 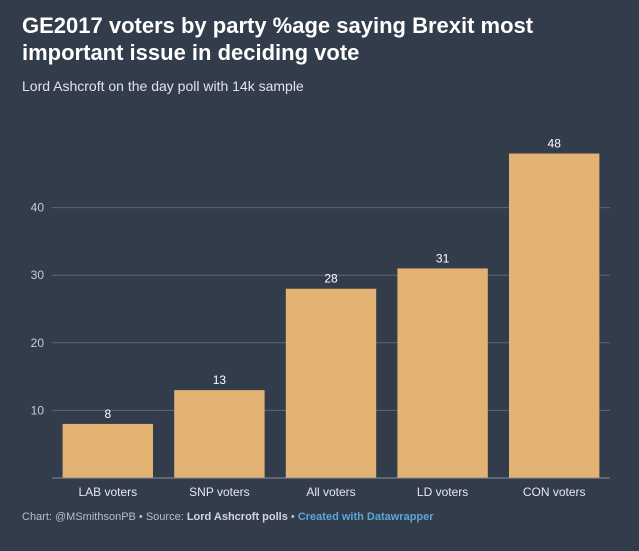 I want to click on x-tick-label-lab-voters: LAB voters, so click(x=107, y=492).